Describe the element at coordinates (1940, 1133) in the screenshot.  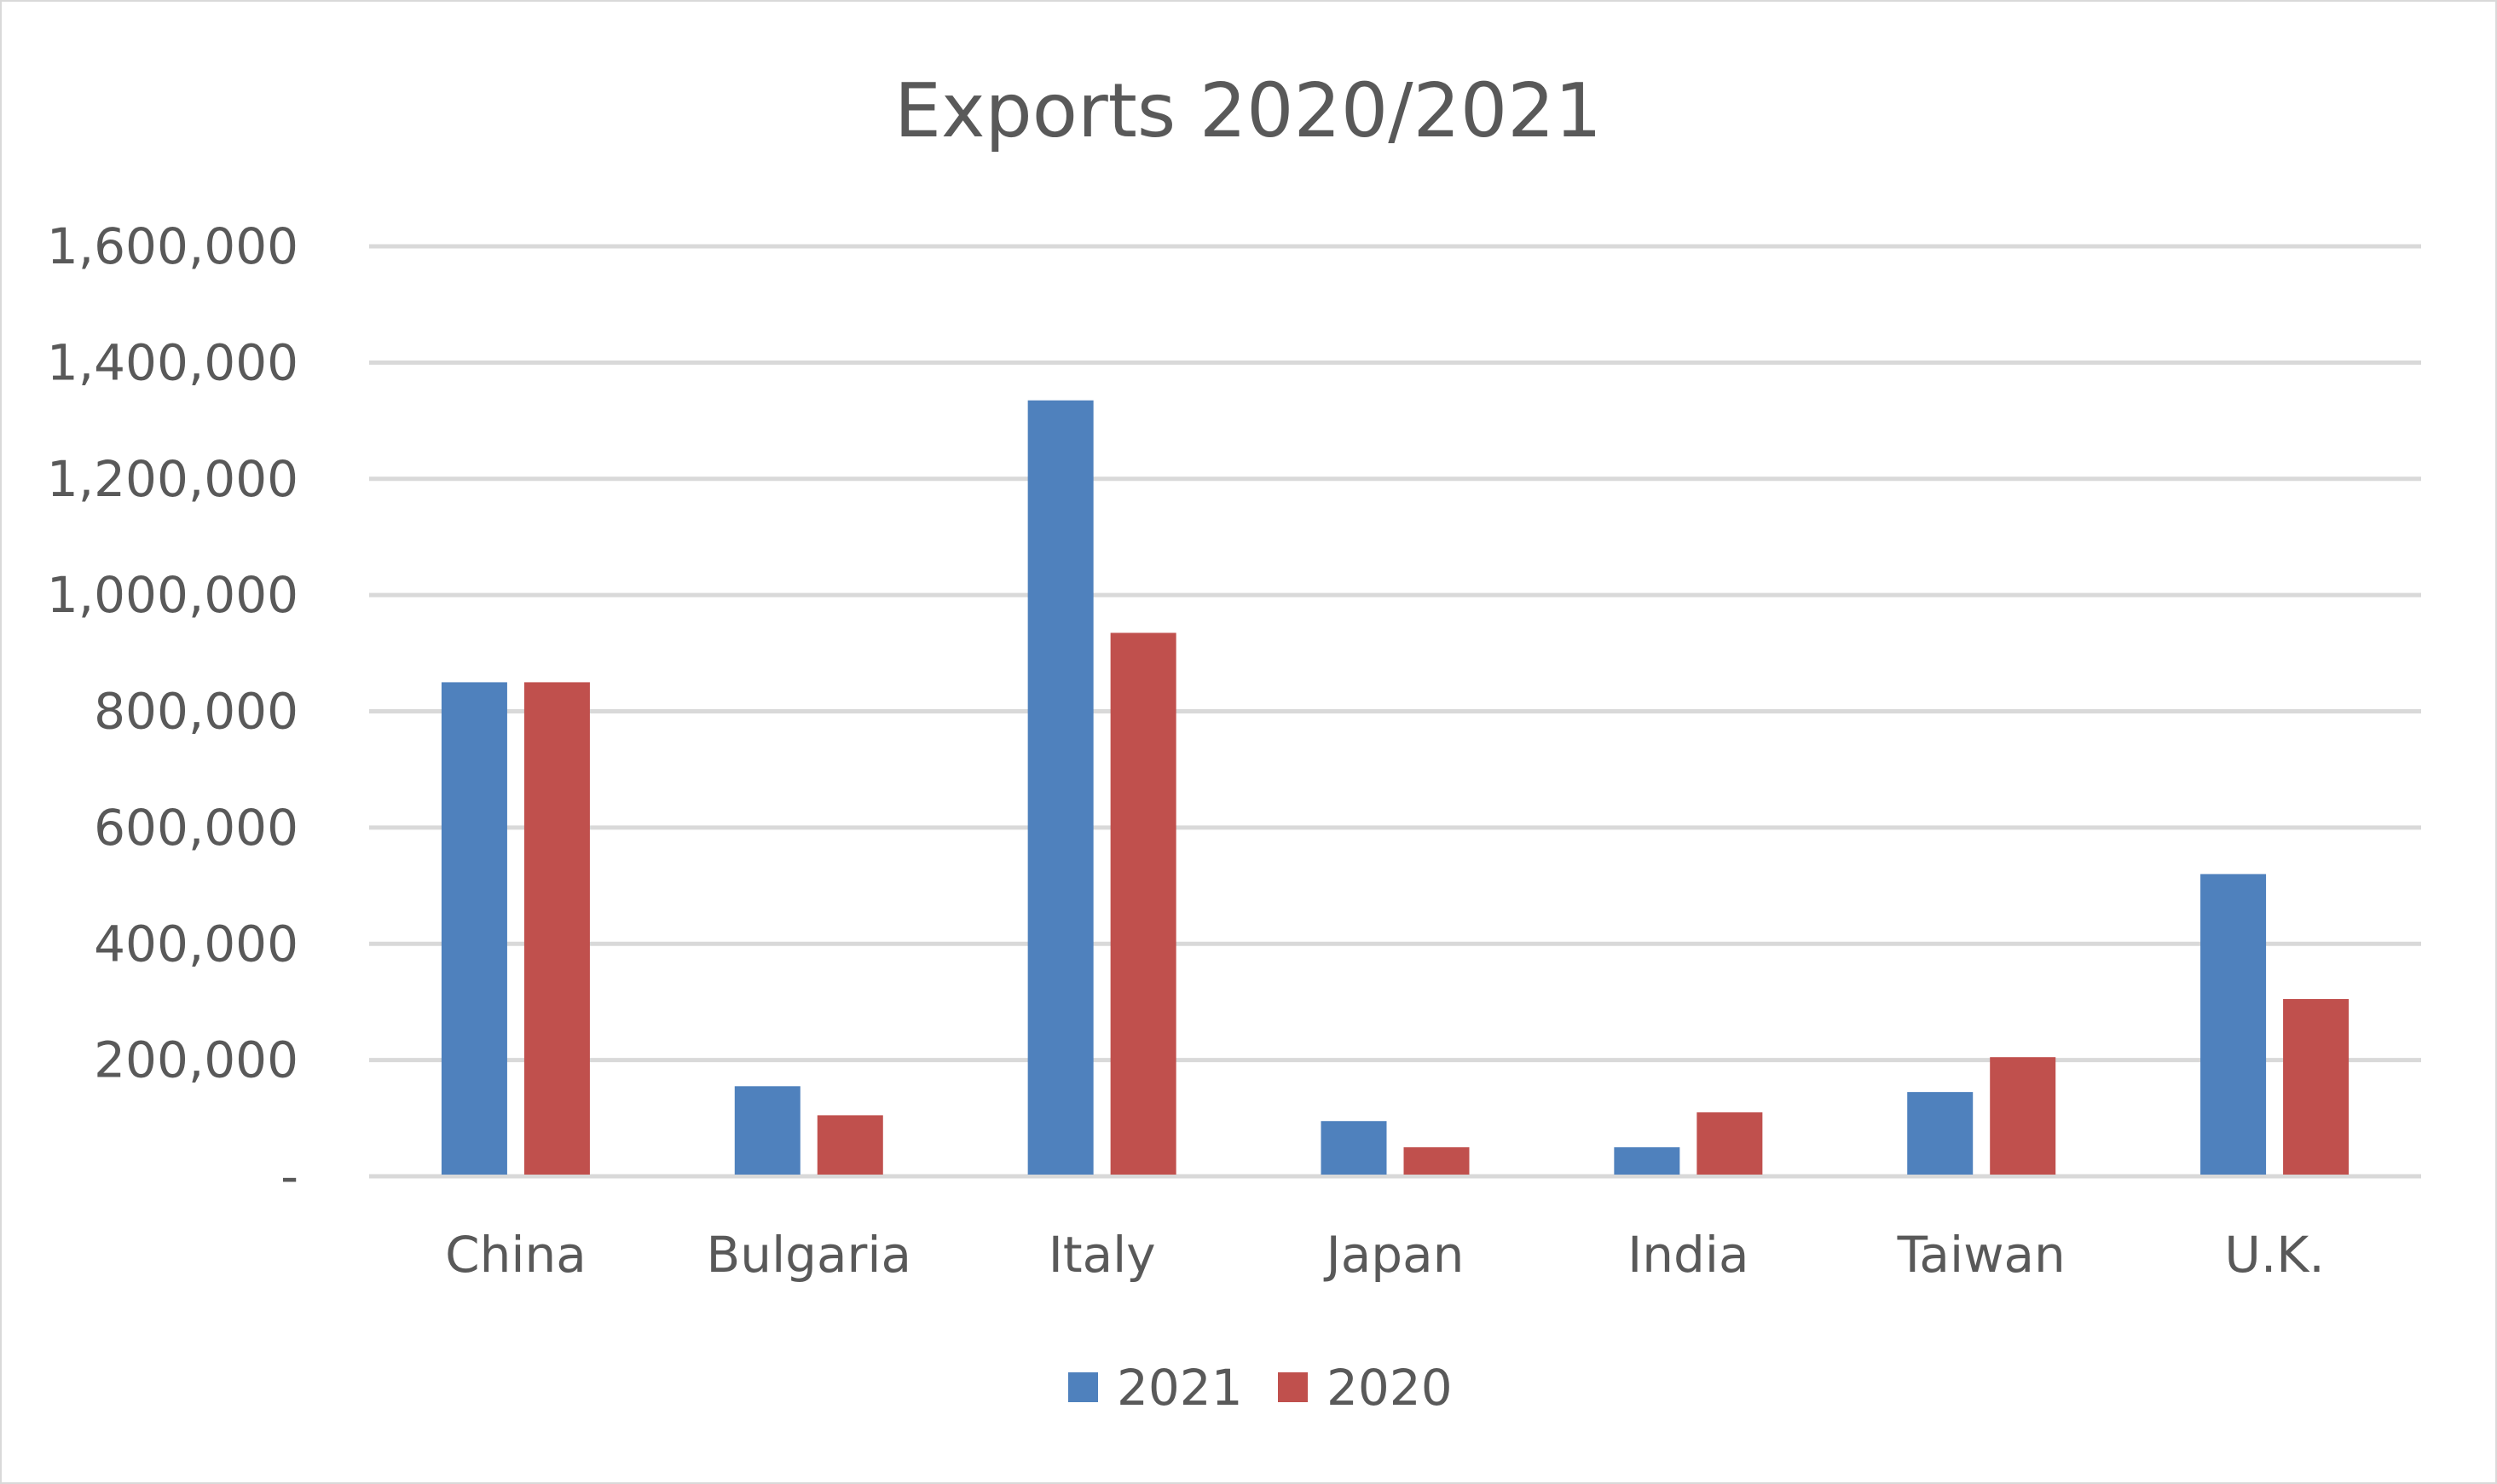
I see `bar-2021-taiwan` at that location.